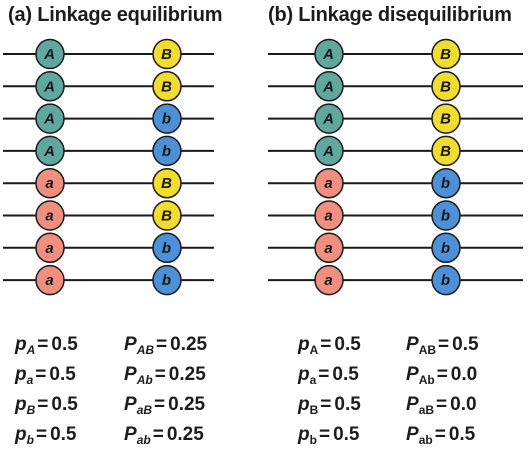 The width and height of the screenshot is (528, 452). What do you see at coordinates (144, 410) in the screenshot?
I see `frequency-subscript: aB` at bounding box center [144, 410].